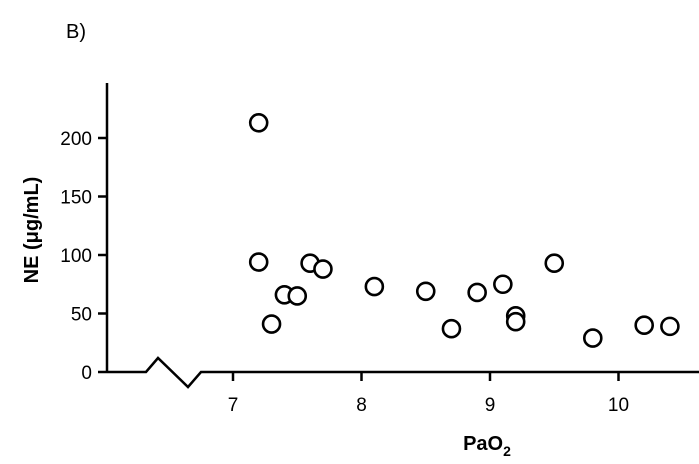  I want to click on panel-label: B), so click(76, 32).